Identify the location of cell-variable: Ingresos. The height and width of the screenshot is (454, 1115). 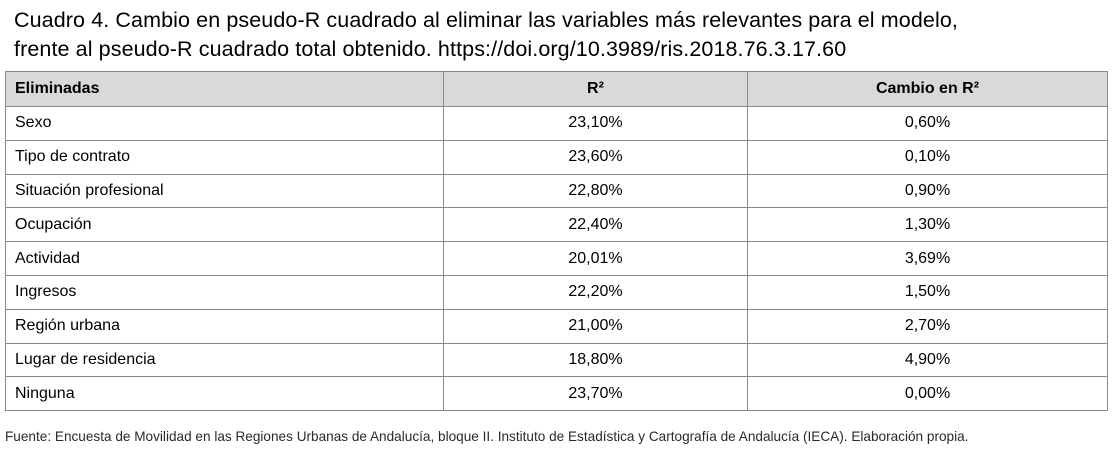
(224, 292).